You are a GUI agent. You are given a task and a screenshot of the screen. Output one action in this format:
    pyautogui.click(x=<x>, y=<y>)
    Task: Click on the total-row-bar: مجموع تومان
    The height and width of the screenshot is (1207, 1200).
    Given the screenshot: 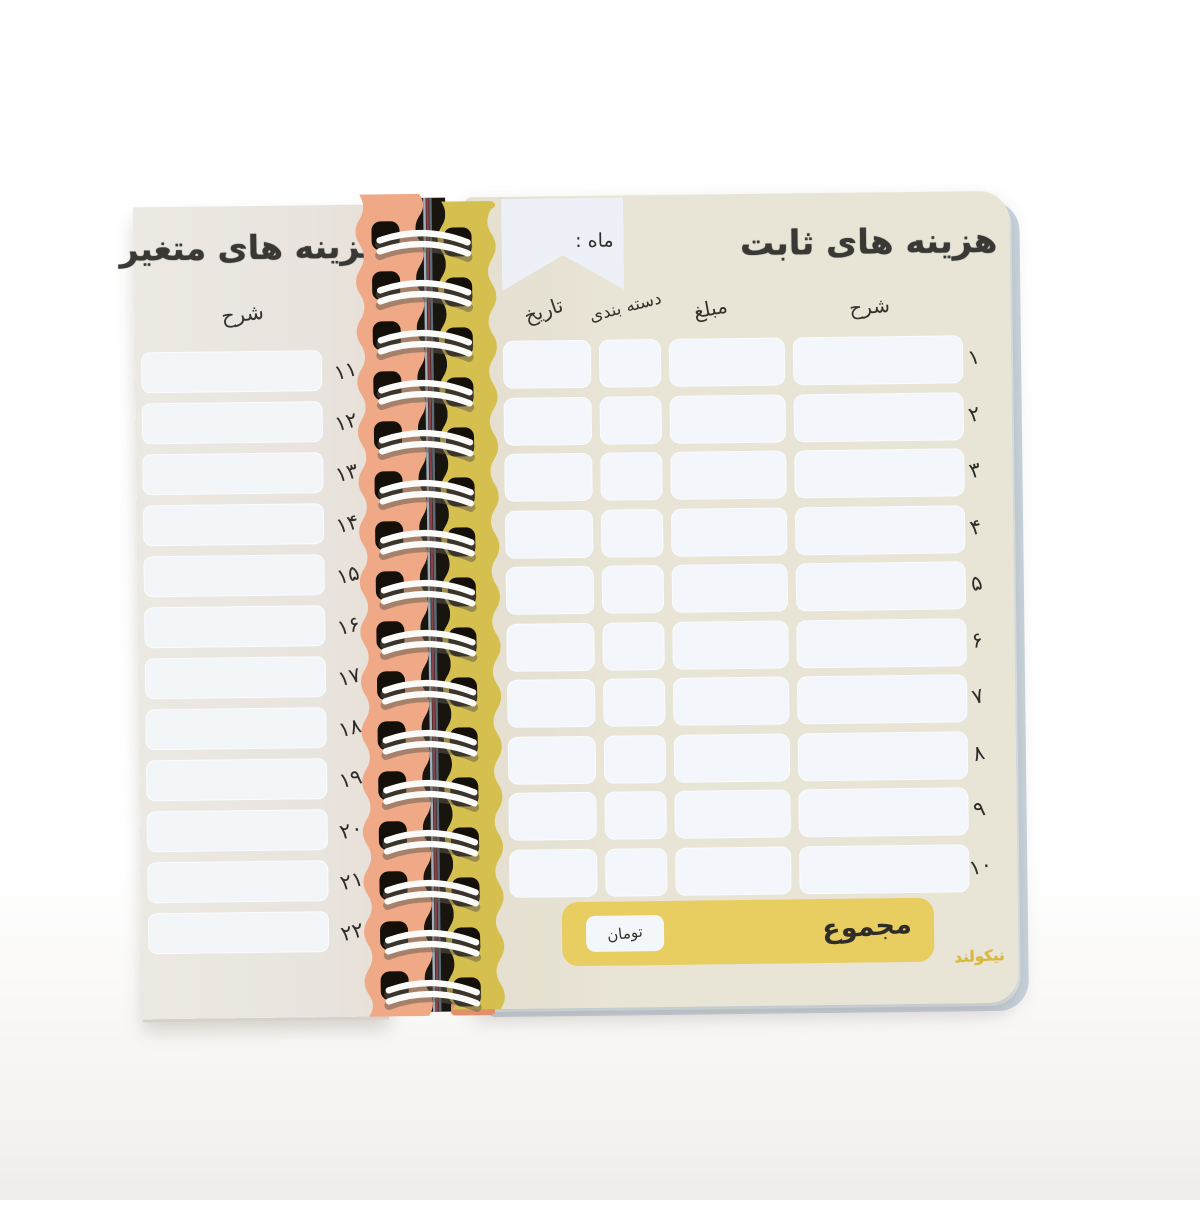 What is the action you would take?
    pyautogui.click(x=748, y=932)
    